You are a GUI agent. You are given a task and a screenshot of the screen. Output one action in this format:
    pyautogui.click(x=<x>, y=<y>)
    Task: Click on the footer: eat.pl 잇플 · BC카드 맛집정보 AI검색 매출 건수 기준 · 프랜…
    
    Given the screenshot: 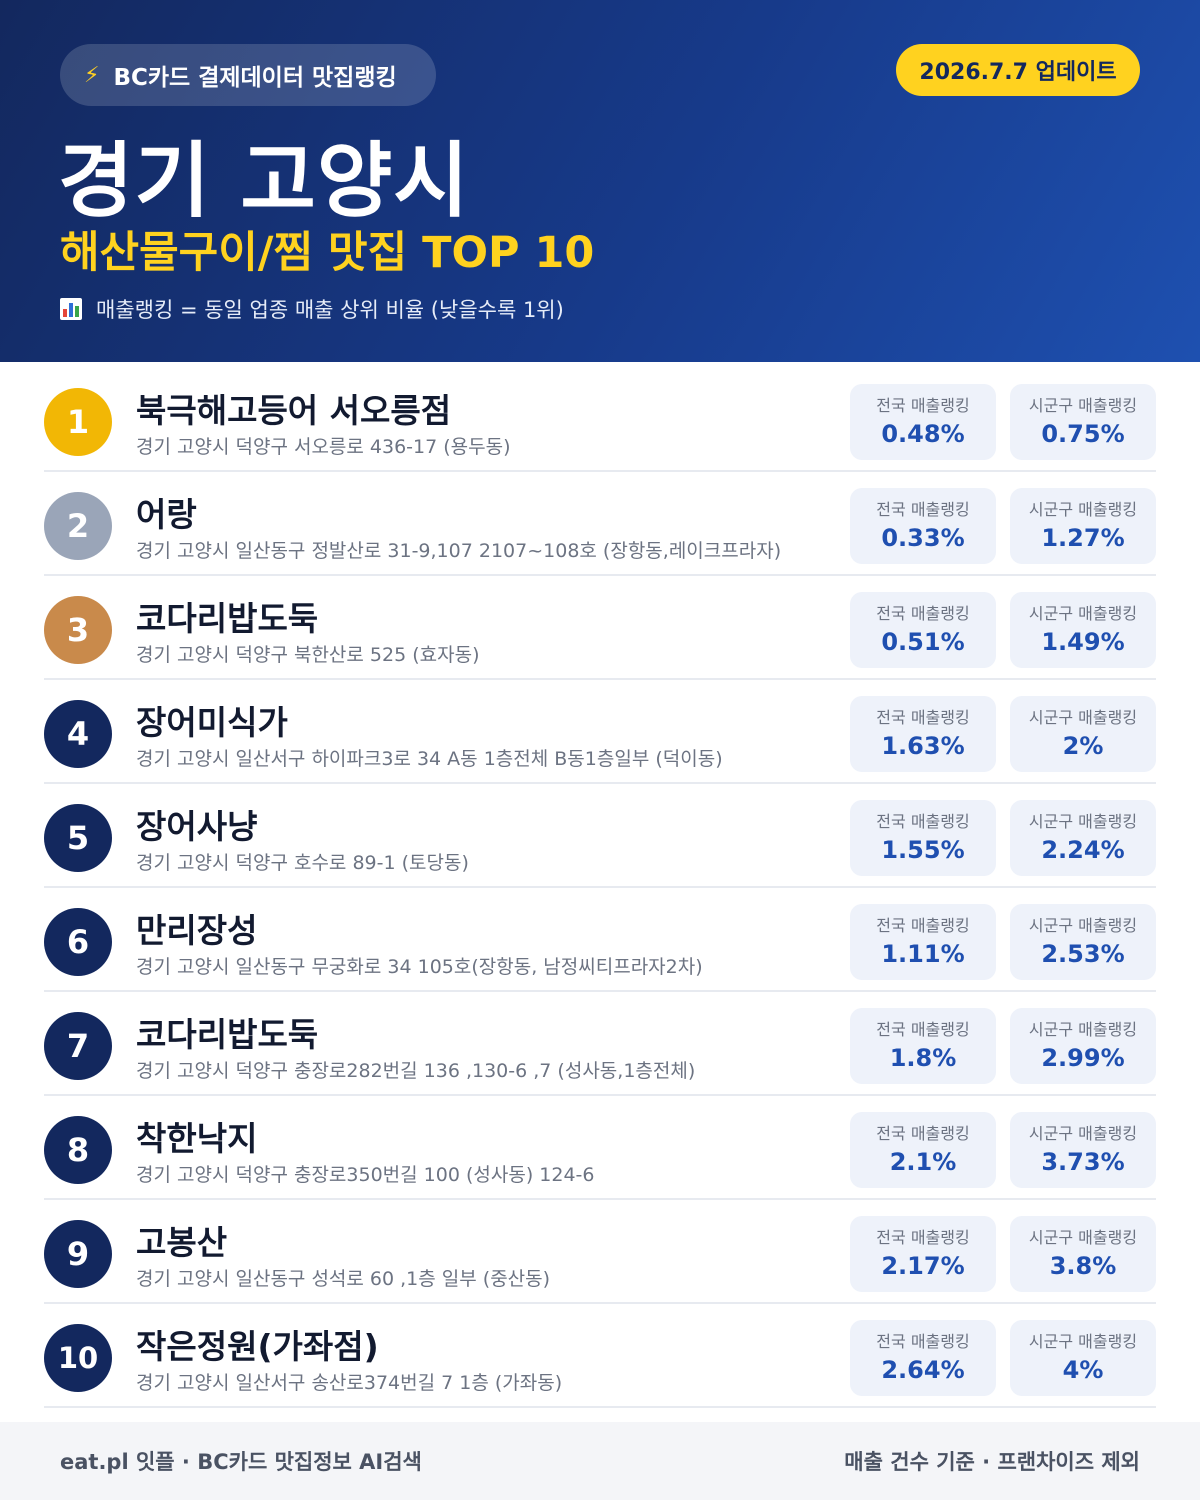 What is the action you would take?
    pyautogui.click(x=600, y=1461)
    